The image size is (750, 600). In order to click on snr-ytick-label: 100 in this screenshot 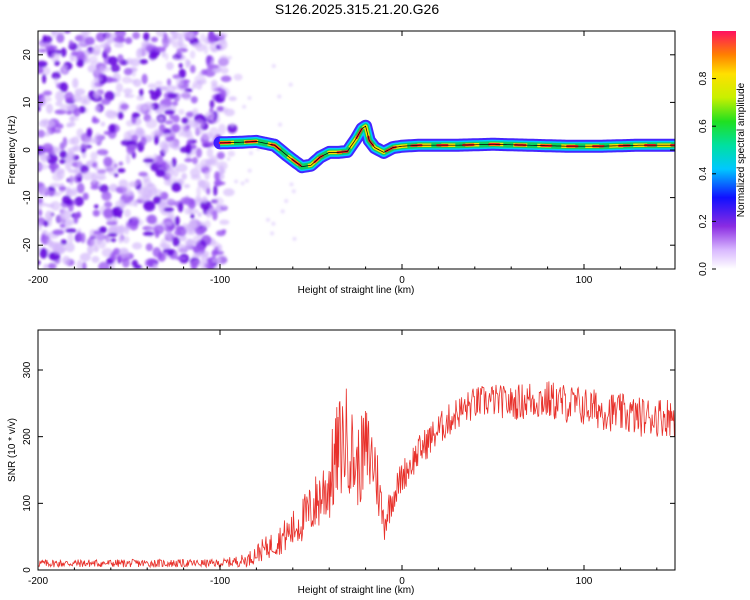, I will do `click(27, 503)`.